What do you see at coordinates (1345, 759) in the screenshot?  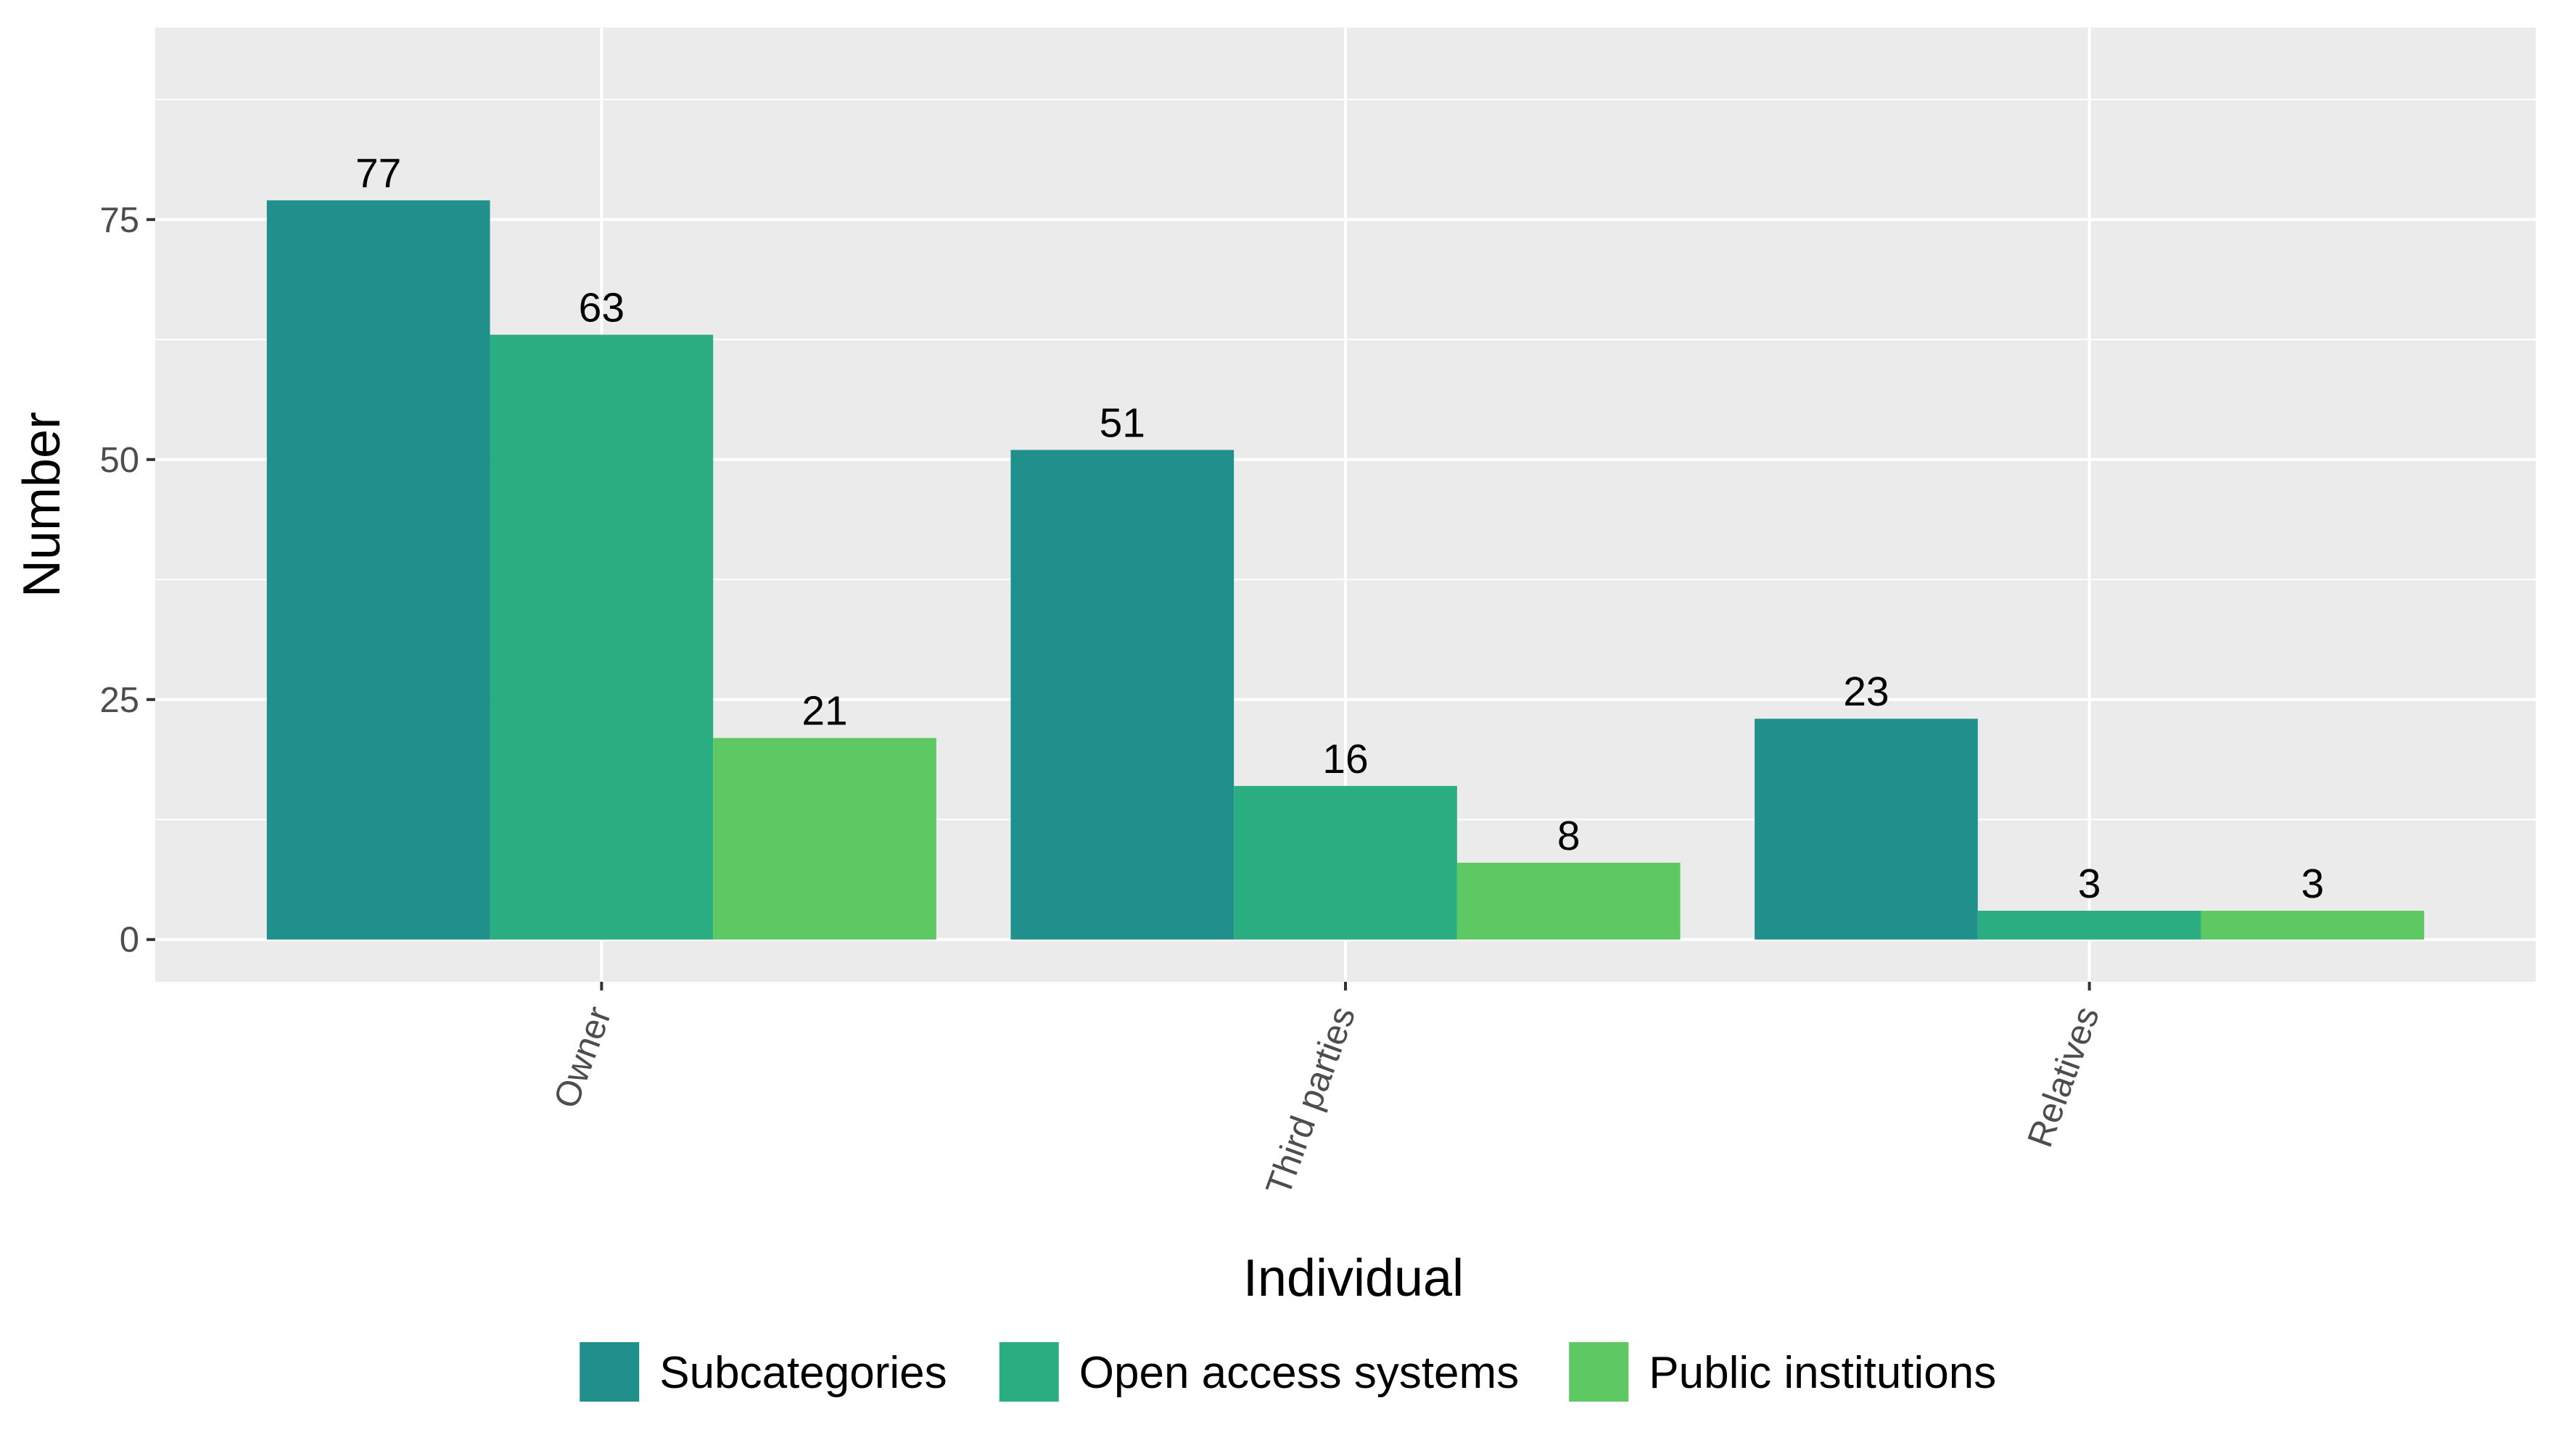 I see `bar-value-label: 16` at bounding box center [1345, 759].